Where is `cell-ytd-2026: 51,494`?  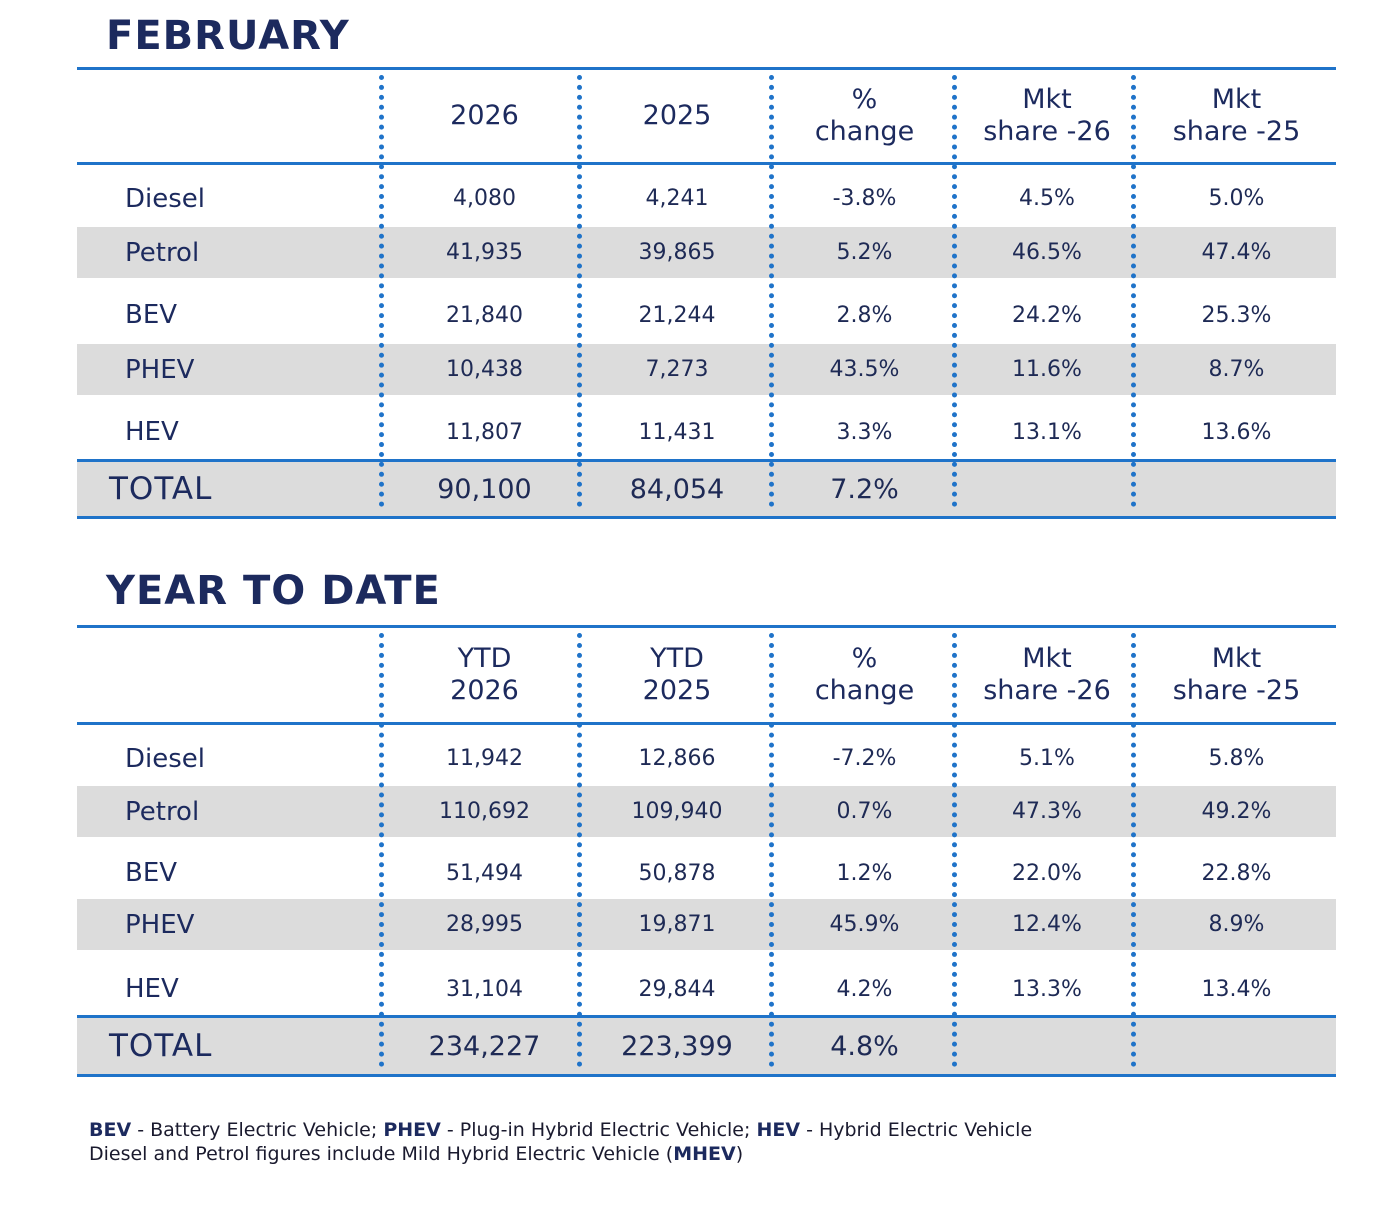
cell-ytd-2026: 51,494 is located at coordinates (484, 873).